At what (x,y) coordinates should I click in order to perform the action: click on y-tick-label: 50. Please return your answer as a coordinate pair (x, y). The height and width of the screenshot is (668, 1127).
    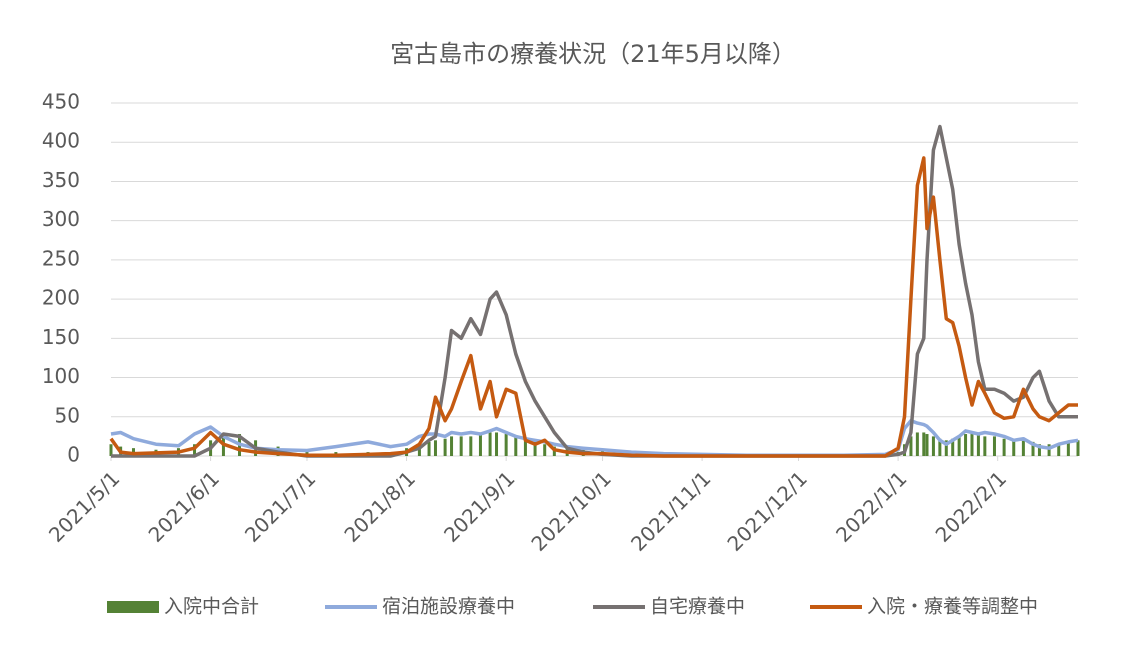
    Looking at the image, I should click on (67, 415).